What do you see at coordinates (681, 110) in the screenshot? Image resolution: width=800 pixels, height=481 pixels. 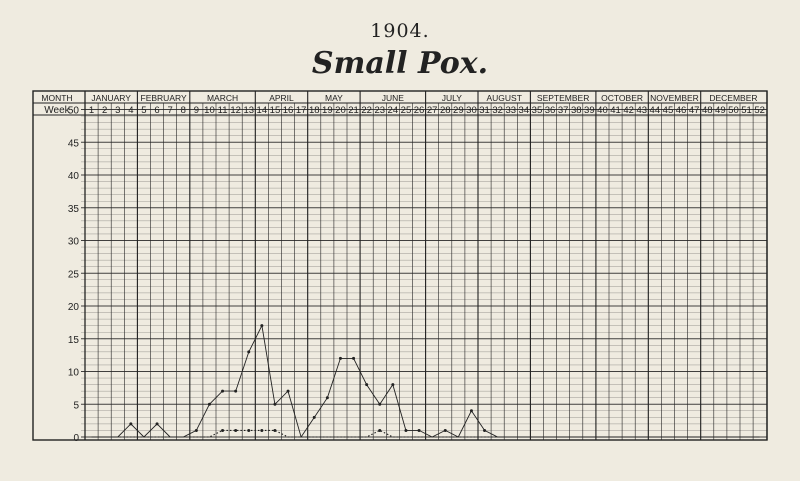 I see `week-label: 46` at bounding box center [681, 110].